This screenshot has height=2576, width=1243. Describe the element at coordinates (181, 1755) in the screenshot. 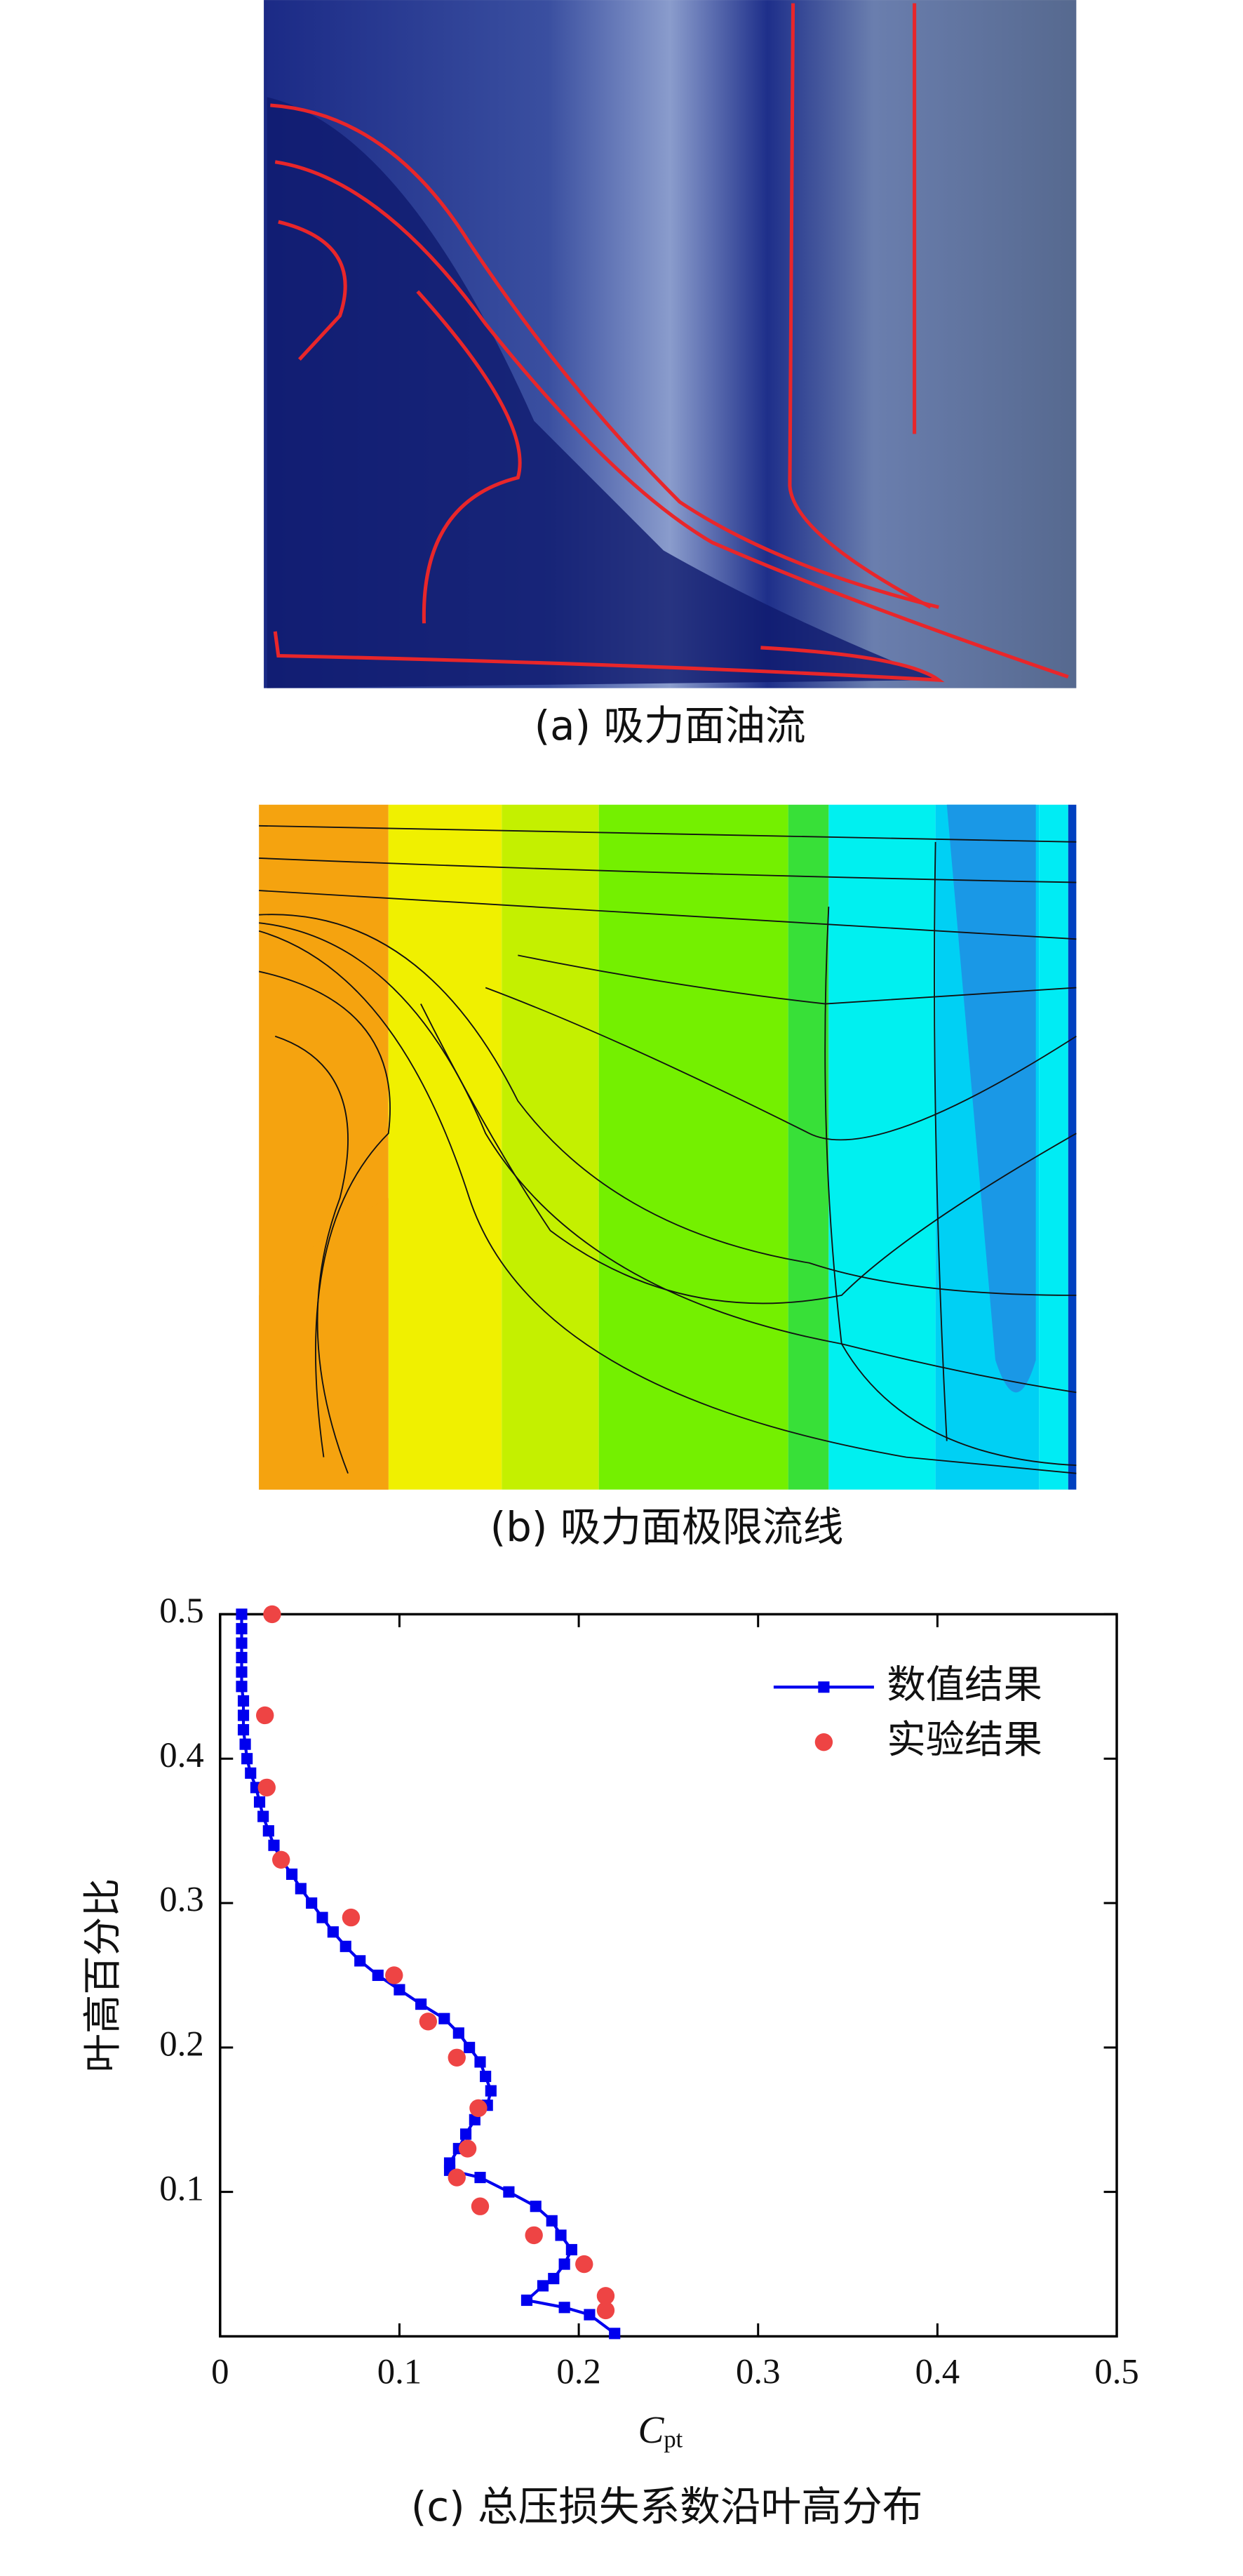

I see `y-tick-label: 0.4` at that location.